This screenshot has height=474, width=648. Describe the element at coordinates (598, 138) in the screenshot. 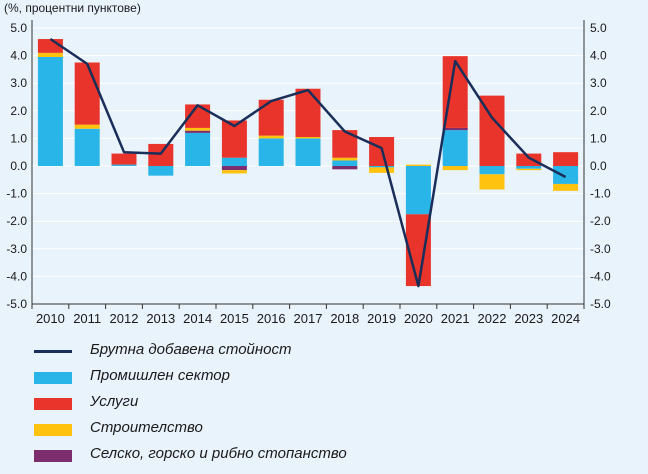

I see `y-tick-label-right: 1.0` at that location.